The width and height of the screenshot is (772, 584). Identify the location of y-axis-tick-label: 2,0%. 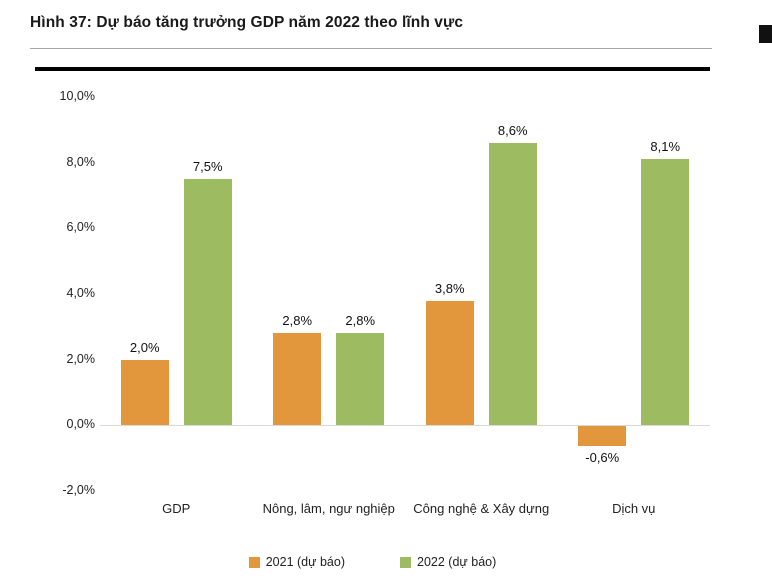
(81, 358).